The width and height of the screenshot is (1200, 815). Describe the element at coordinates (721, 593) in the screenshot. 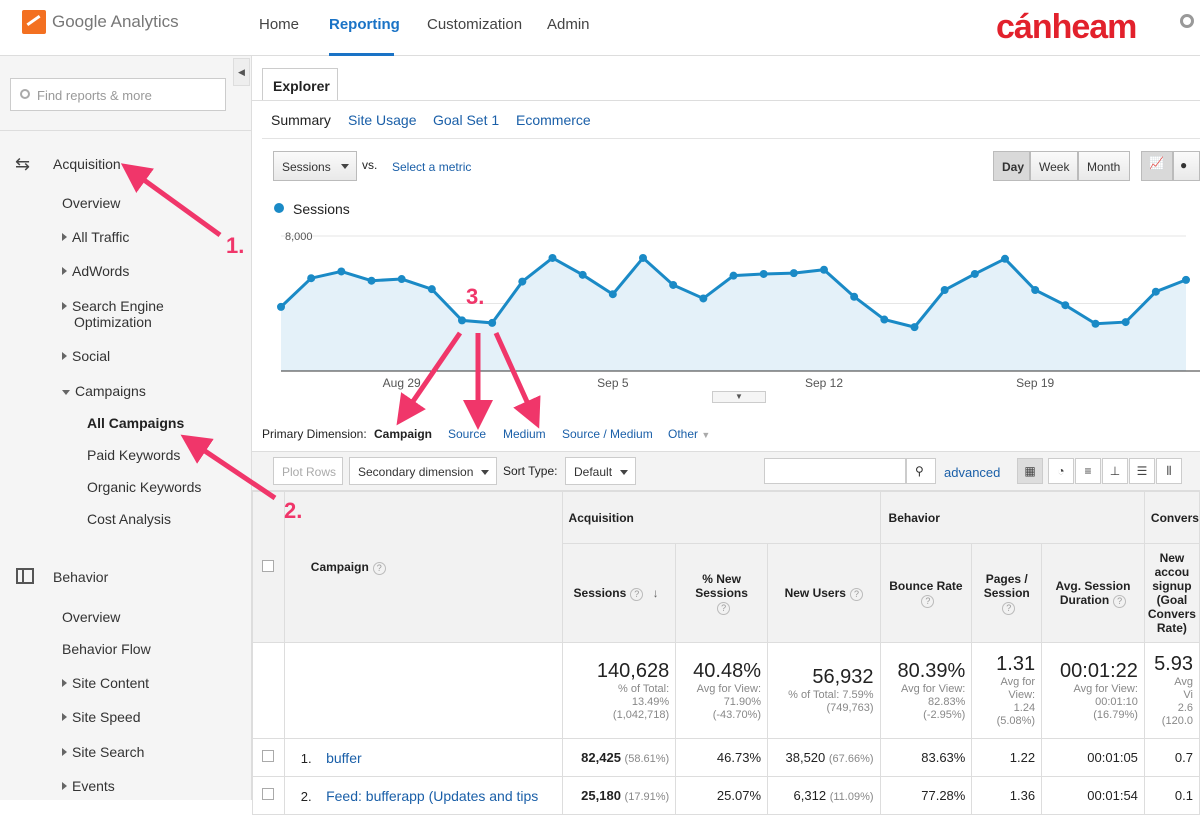

I see `new-sessions-column-header: % New Sessions?` at that location.